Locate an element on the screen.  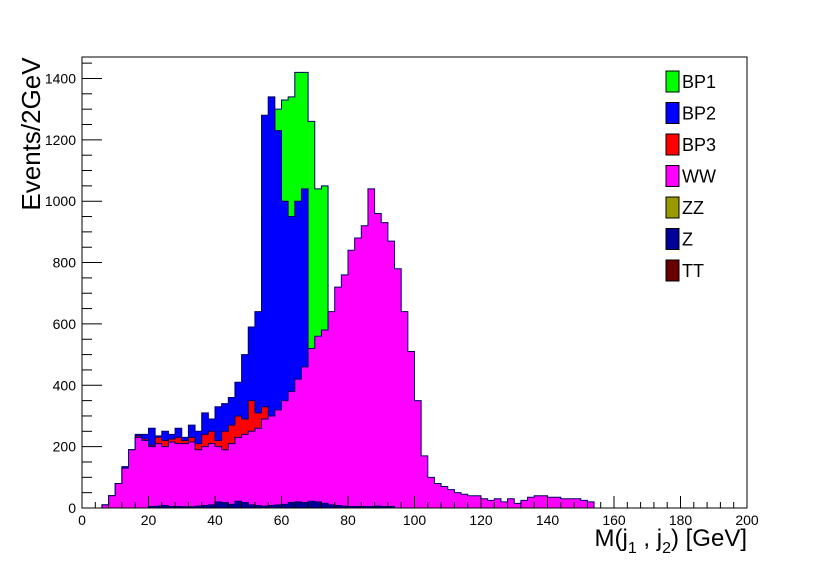
legend-swatch-zz is located at coordinates (672, 207).